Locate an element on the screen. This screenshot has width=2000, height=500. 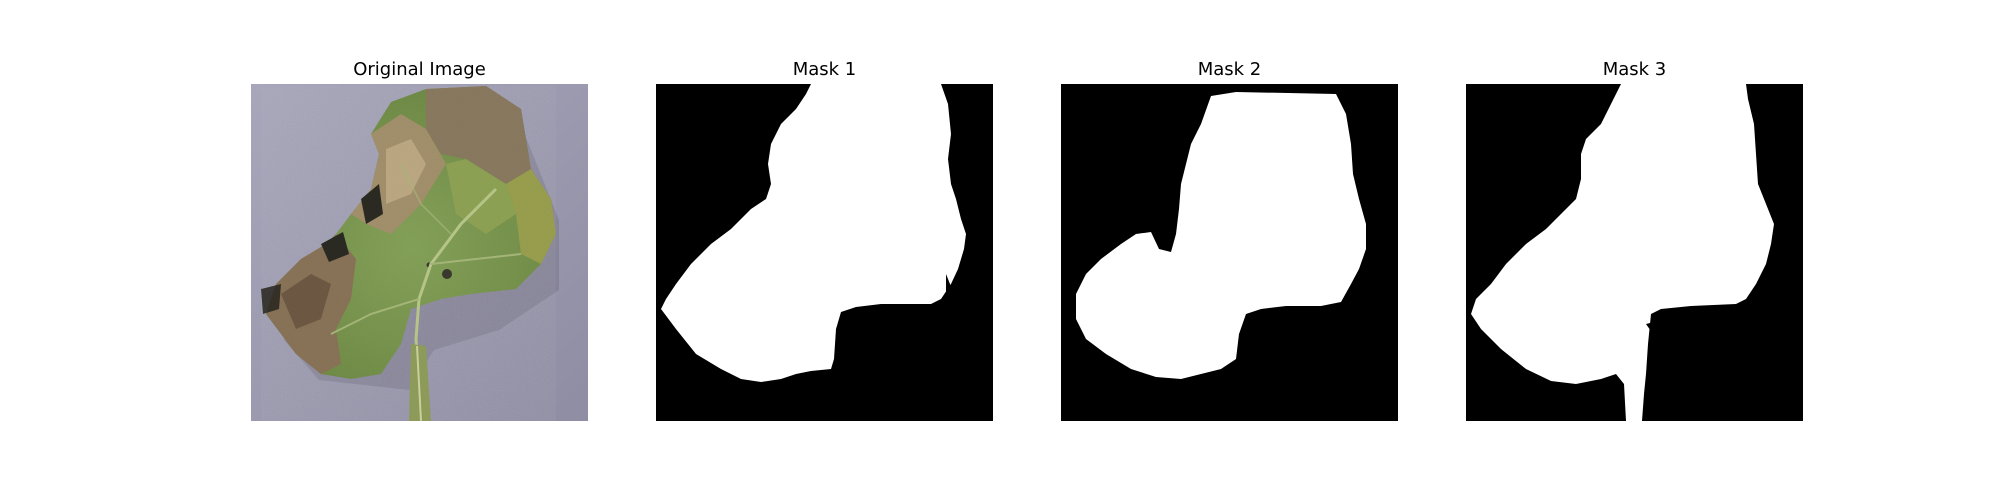
panel-title: Mask 3 is located at coordinates (1634, 69).